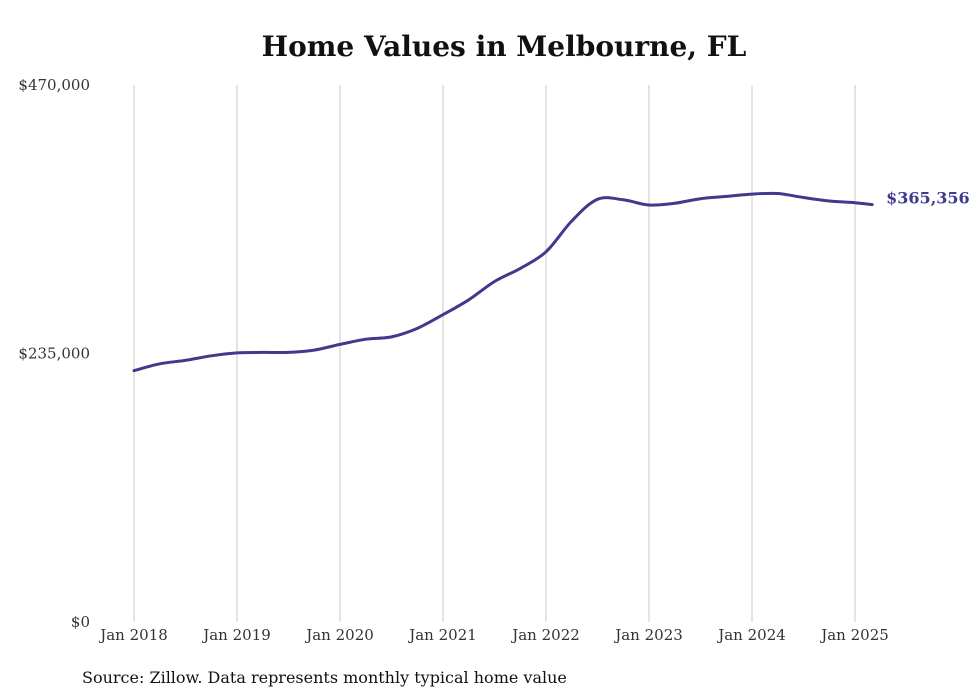  What do you see at coordinates (442, 635) in the screenshot?
I see `x-tick-label: Jan 2021` at bounding box center [442, 635].